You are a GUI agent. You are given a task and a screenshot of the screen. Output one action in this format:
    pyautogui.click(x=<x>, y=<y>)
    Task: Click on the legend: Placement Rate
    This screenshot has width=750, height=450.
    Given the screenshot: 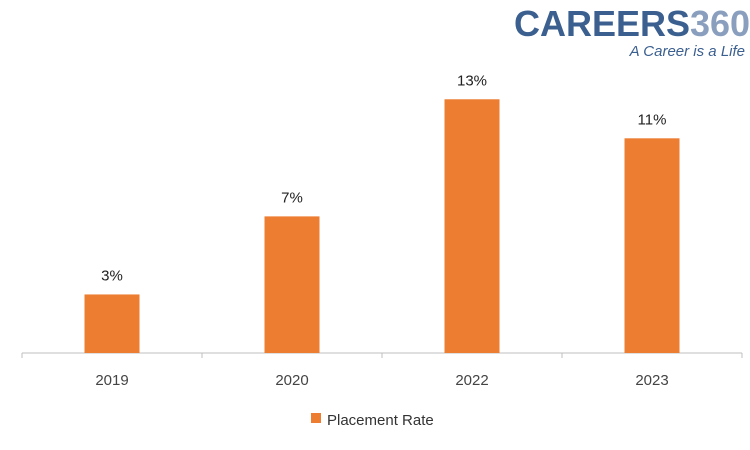 What is the action you would take?
    pyautogui.click(x=372, y=420)
    